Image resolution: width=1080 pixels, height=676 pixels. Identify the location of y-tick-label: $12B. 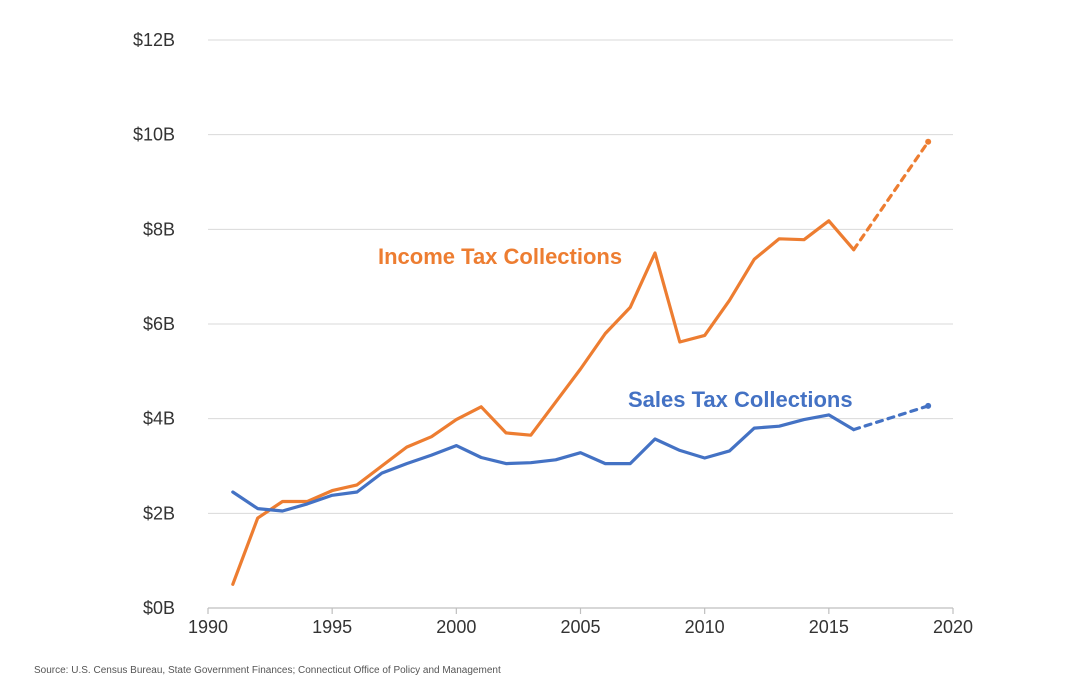
(154, 40).